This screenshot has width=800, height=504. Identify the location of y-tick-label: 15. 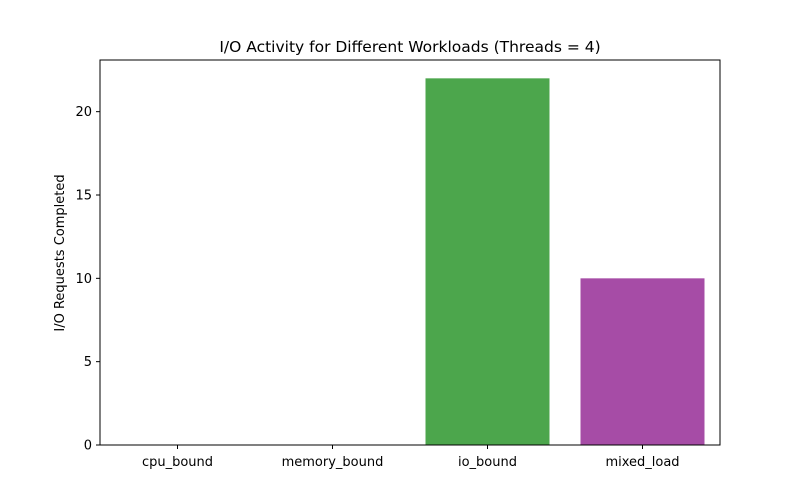
(83, 196).